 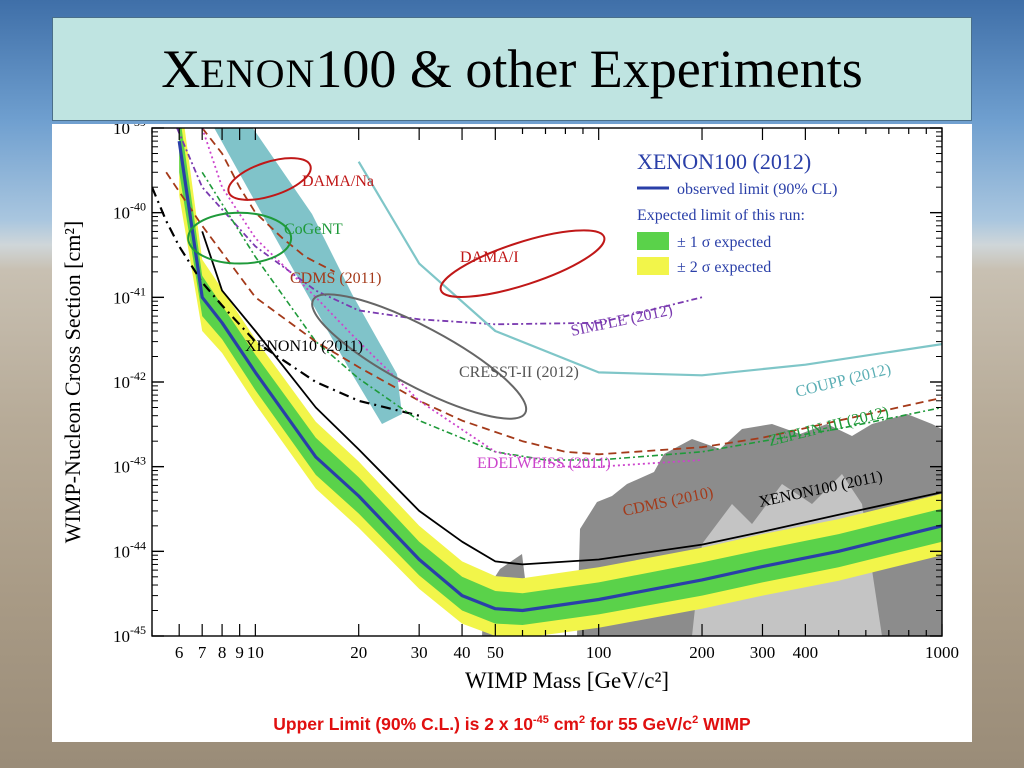 I want to click on legend-expected-header: Expected limit of this run:, so click(x=721, y=215).